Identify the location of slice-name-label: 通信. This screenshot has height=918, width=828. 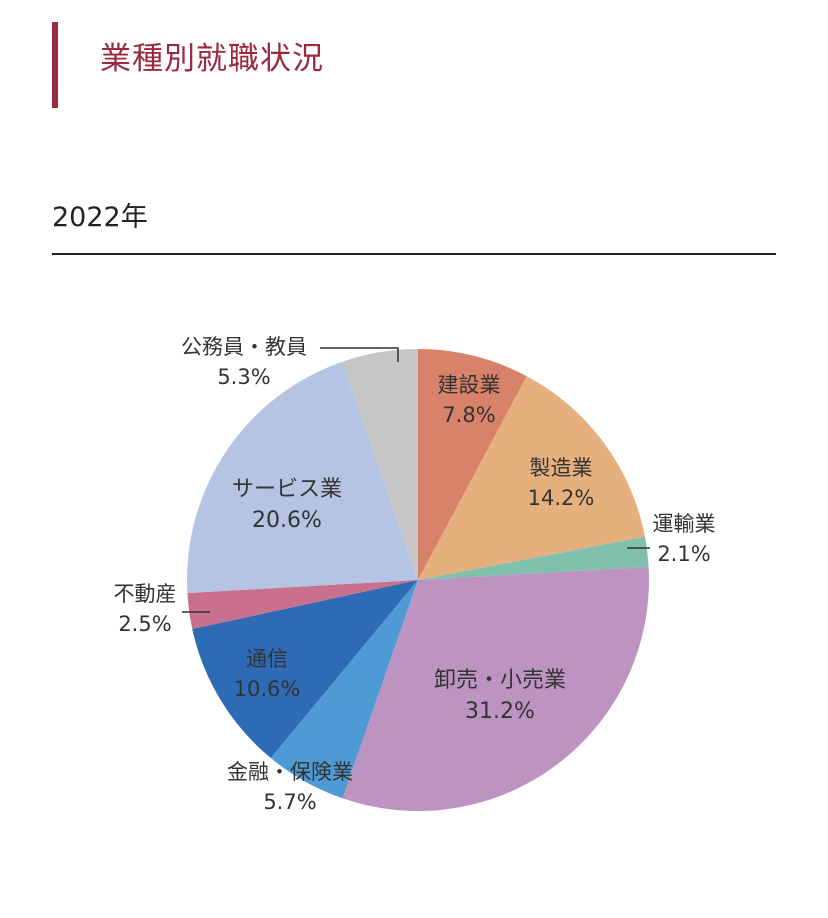
(267, 659).